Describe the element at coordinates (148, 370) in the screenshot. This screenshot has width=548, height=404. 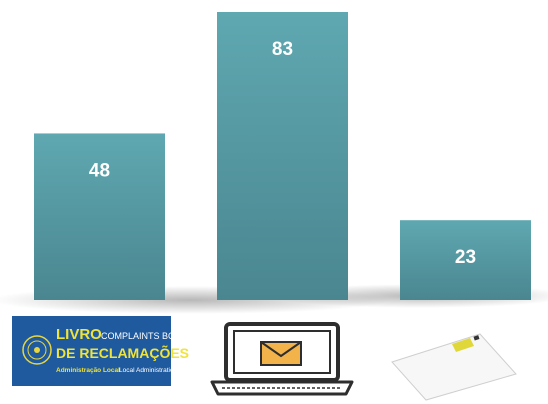
I see `logo-text: Local Administration` at that location.